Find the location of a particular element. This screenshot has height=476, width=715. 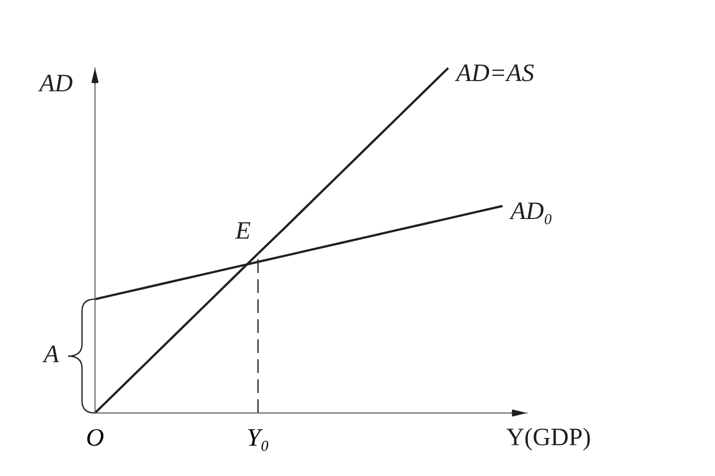

series-label: AD=AS is located at coordinates (494, 73).